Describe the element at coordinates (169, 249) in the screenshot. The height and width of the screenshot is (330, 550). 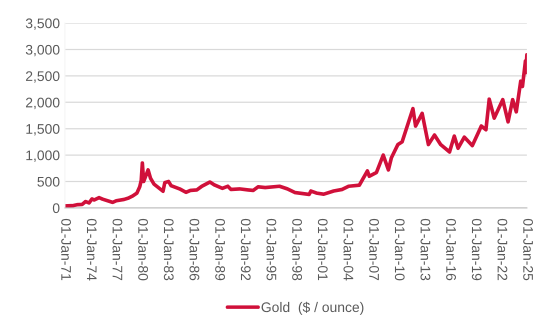
I see `x-tick-label: 01-Jan-83` at that location.